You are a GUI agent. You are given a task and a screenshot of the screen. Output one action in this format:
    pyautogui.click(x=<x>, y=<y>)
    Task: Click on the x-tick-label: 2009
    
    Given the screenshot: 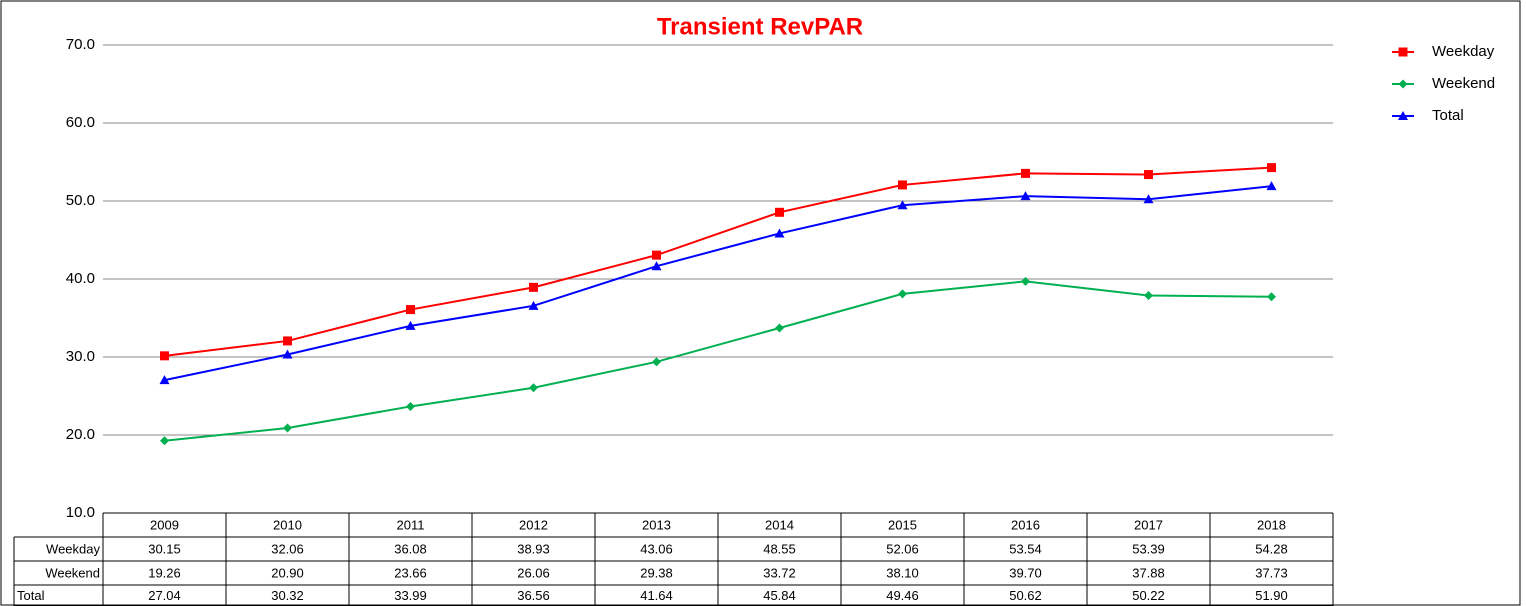 What is the action you would take?
    pyautogui.click(x=164, y=524)
    